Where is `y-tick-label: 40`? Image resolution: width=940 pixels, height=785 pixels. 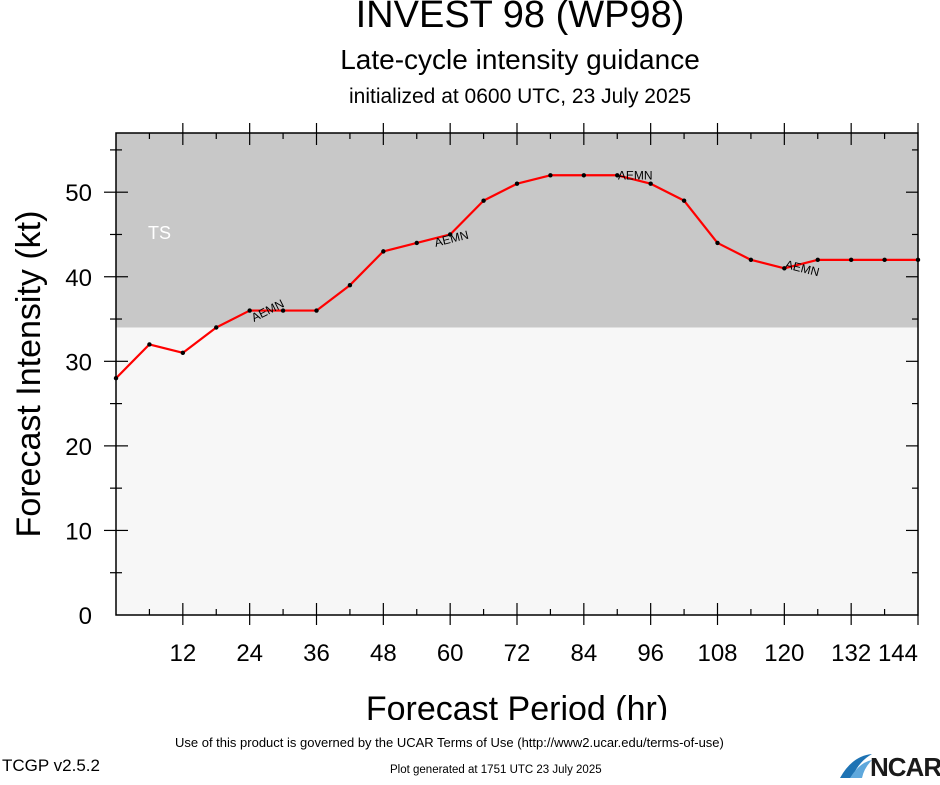 y-tick-label: 40 is located at coordinates (78, 278).